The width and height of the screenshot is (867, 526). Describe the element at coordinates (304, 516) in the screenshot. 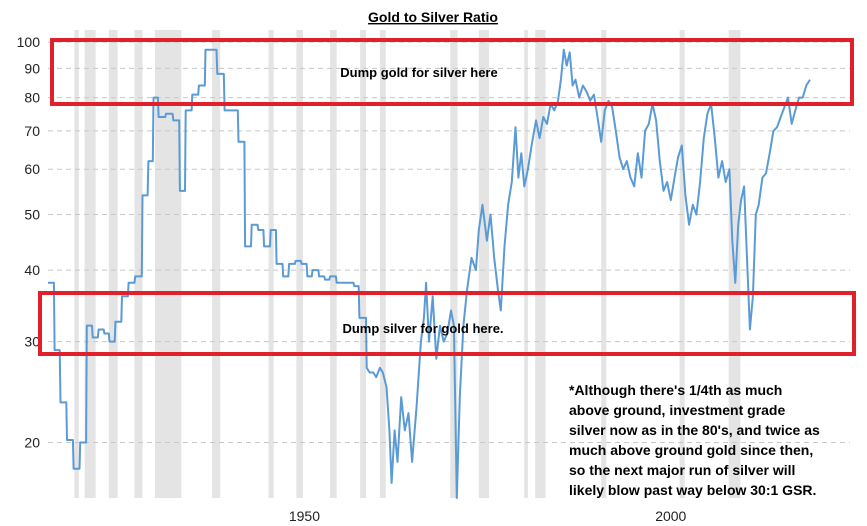

I see `x-tick-label: 1950` at that location.